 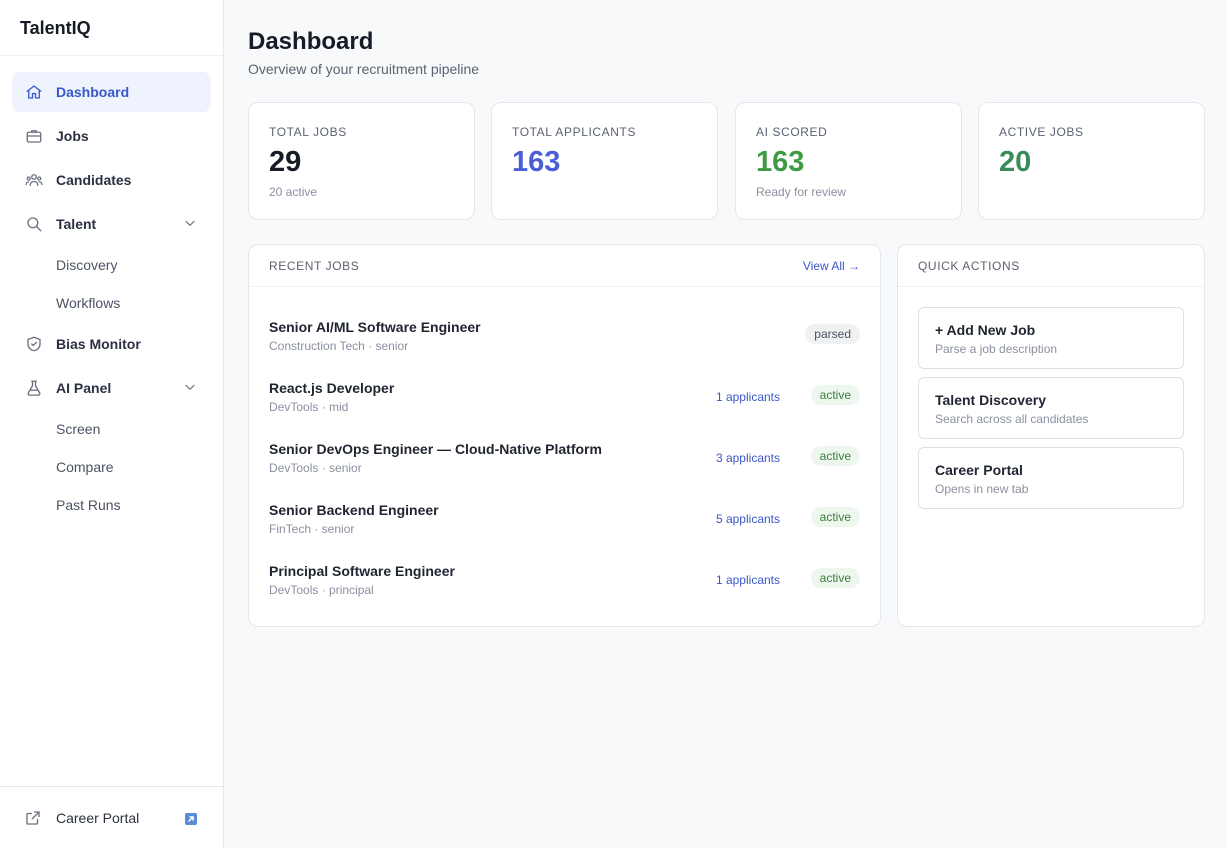 I want to click on sidebar-item-label: Candidates, so click(x=94, y=180).